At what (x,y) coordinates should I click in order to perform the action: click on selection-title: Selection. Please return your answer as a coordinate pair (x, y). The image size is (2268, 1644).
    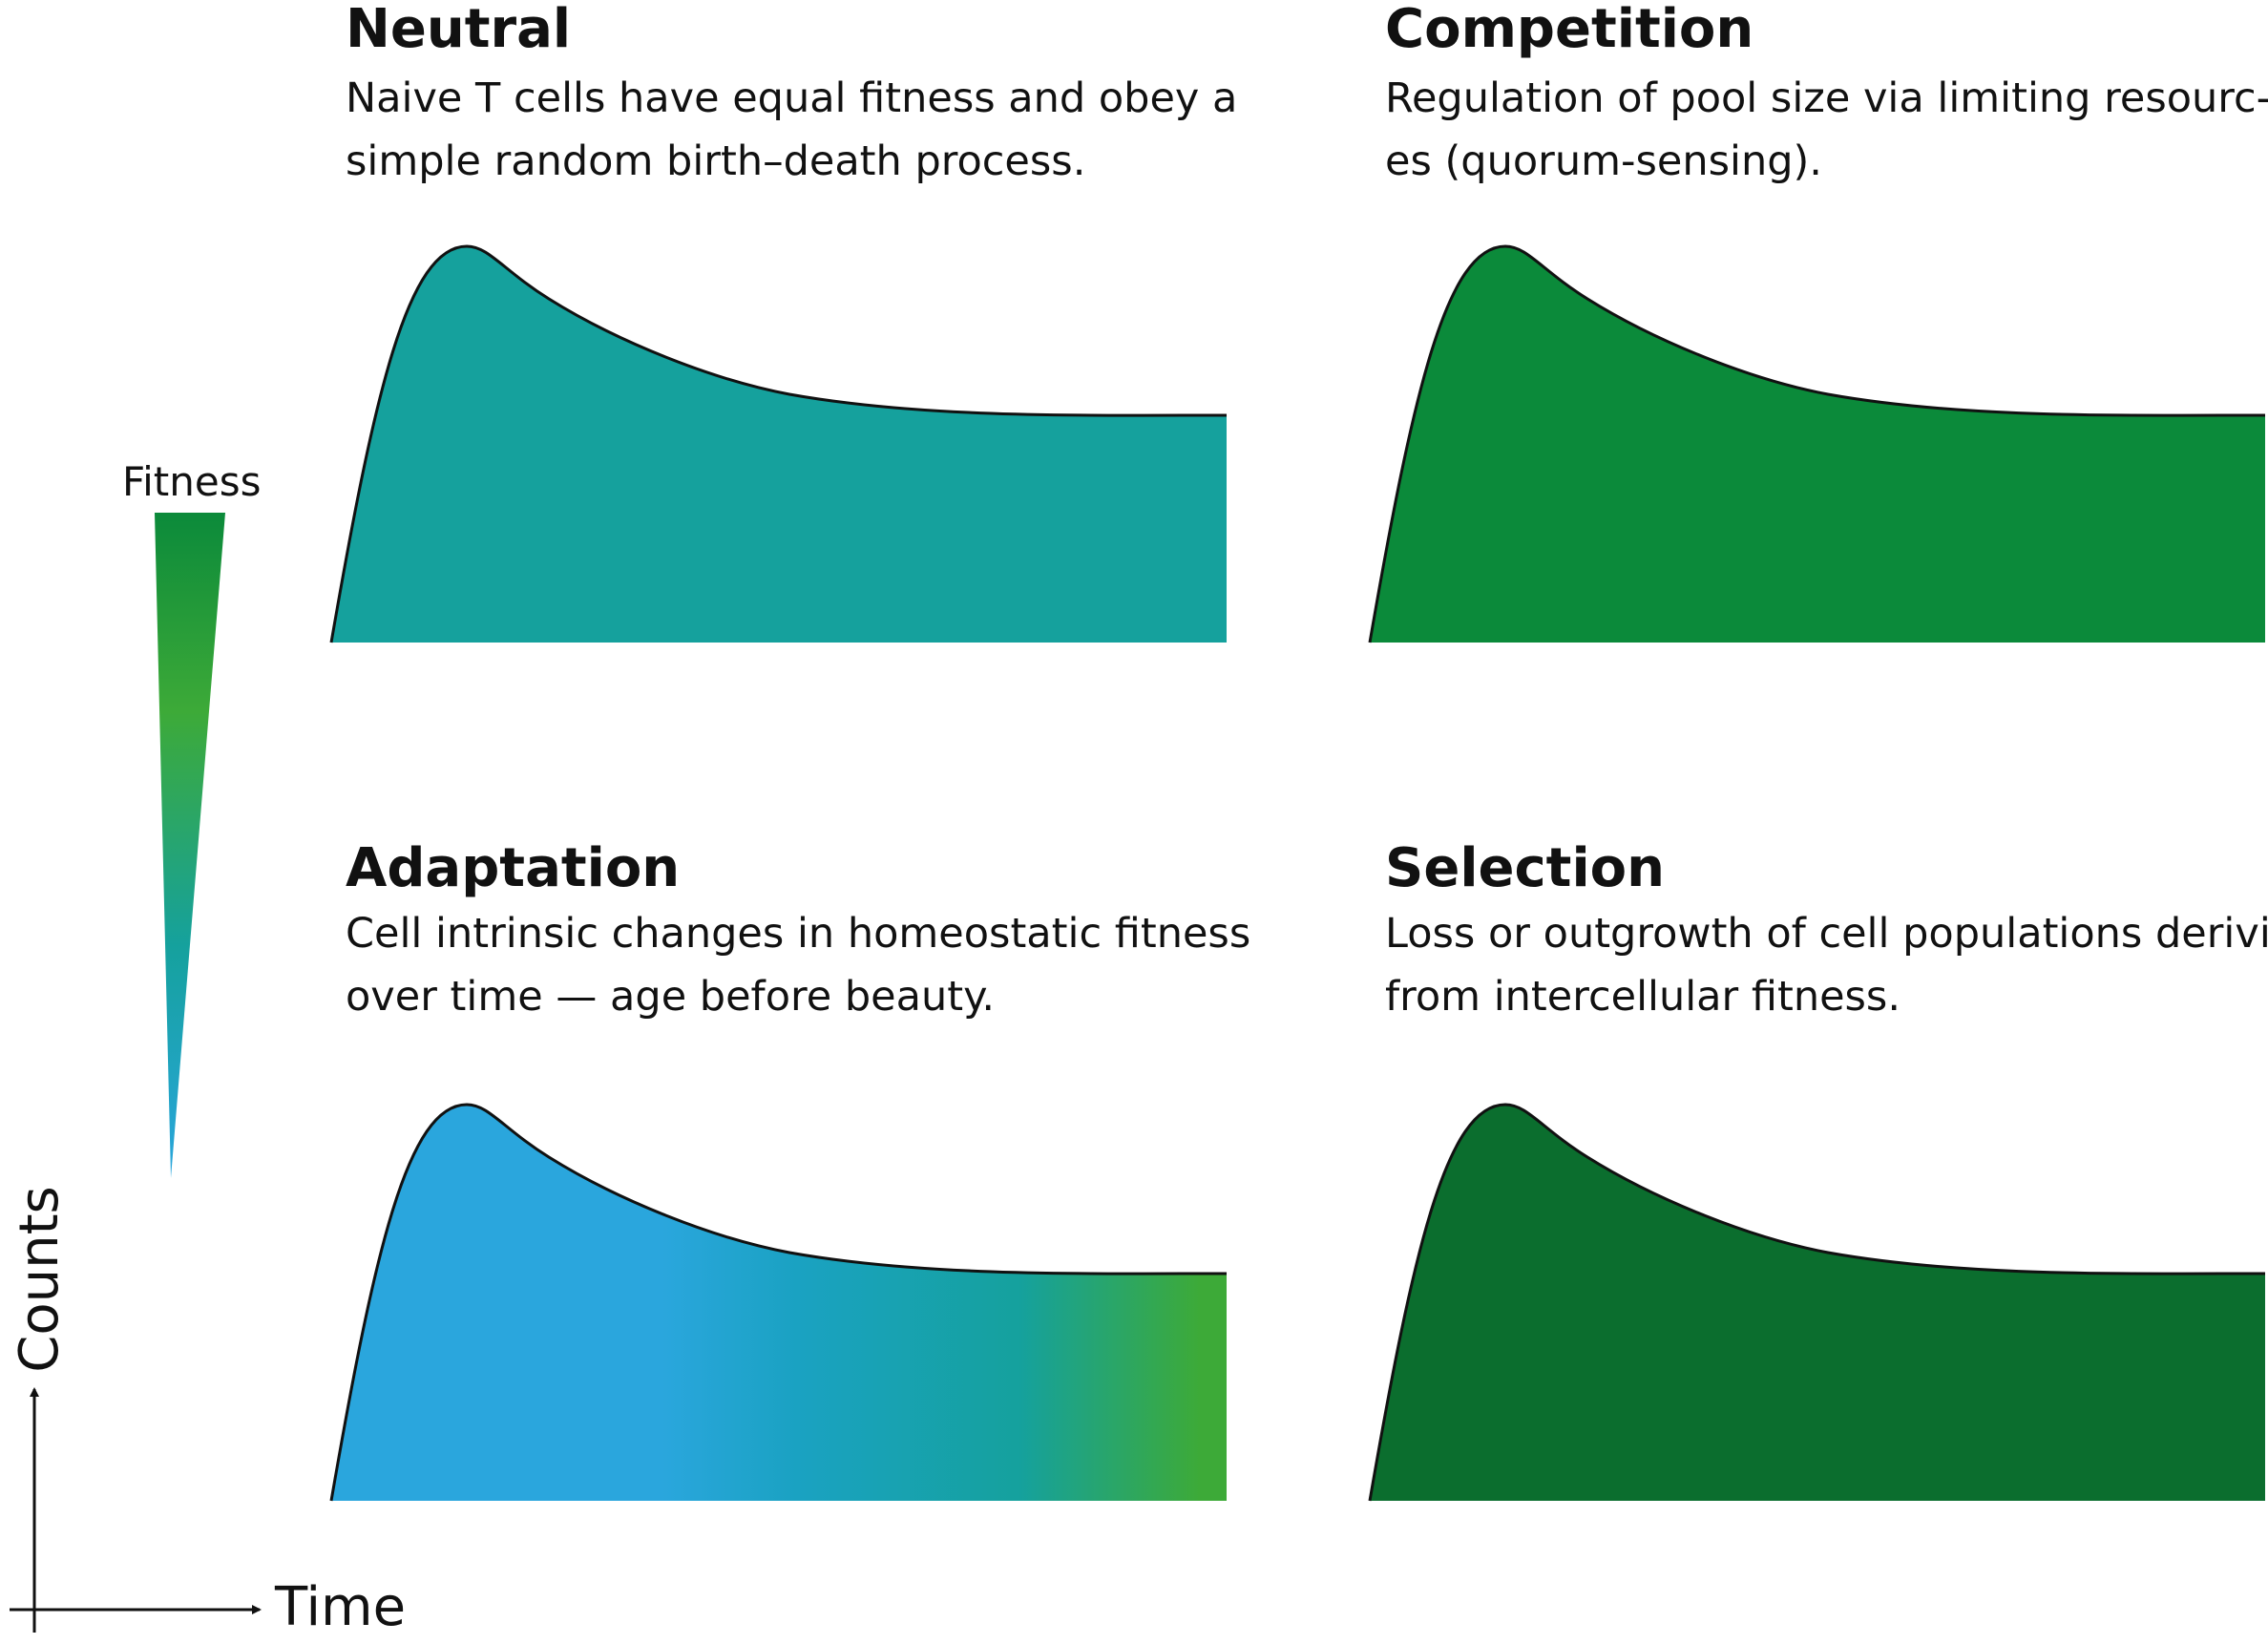
    Looking at the image, I should click on (1525, 868).